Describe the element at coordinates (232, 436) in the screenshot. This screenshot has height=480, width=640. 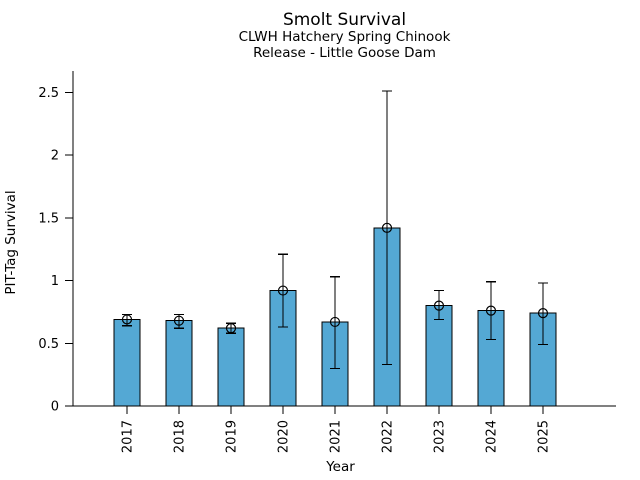
I see `x-tick-label-2019: 2019` at that location.